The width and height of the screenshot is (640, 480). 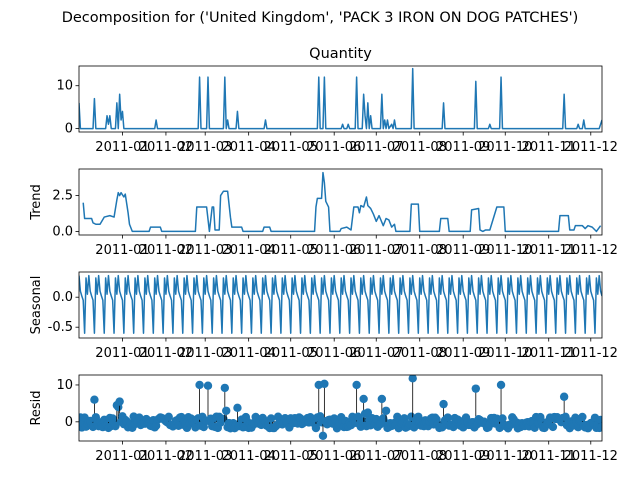 I want to click on panel-title: Quantity, so click(x=340, y=54).